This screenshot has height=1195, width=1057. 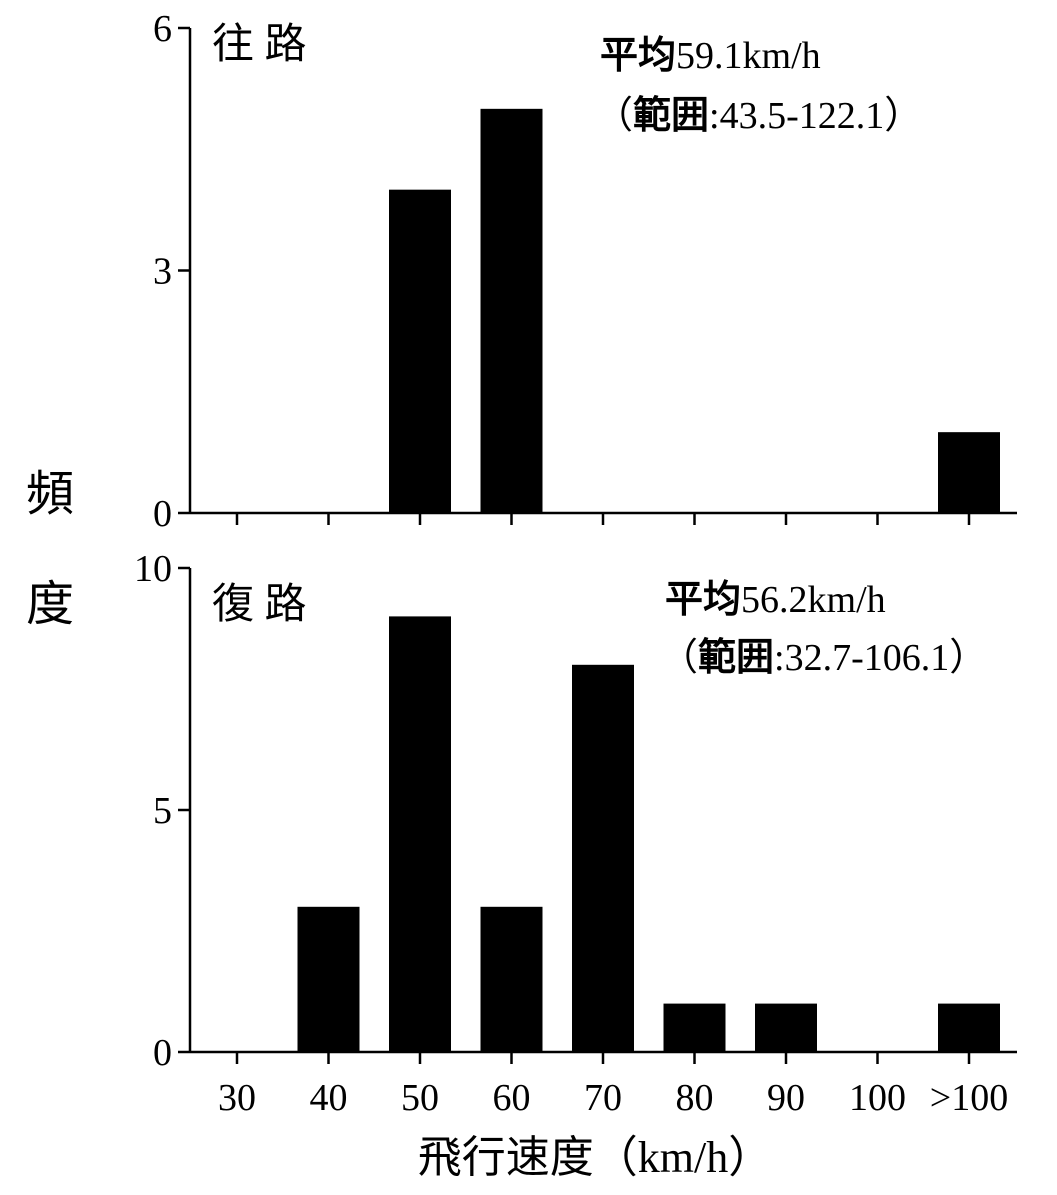 I want to click on panel-2-x-tick-label-80: 80, so click(x=695, y=1098).